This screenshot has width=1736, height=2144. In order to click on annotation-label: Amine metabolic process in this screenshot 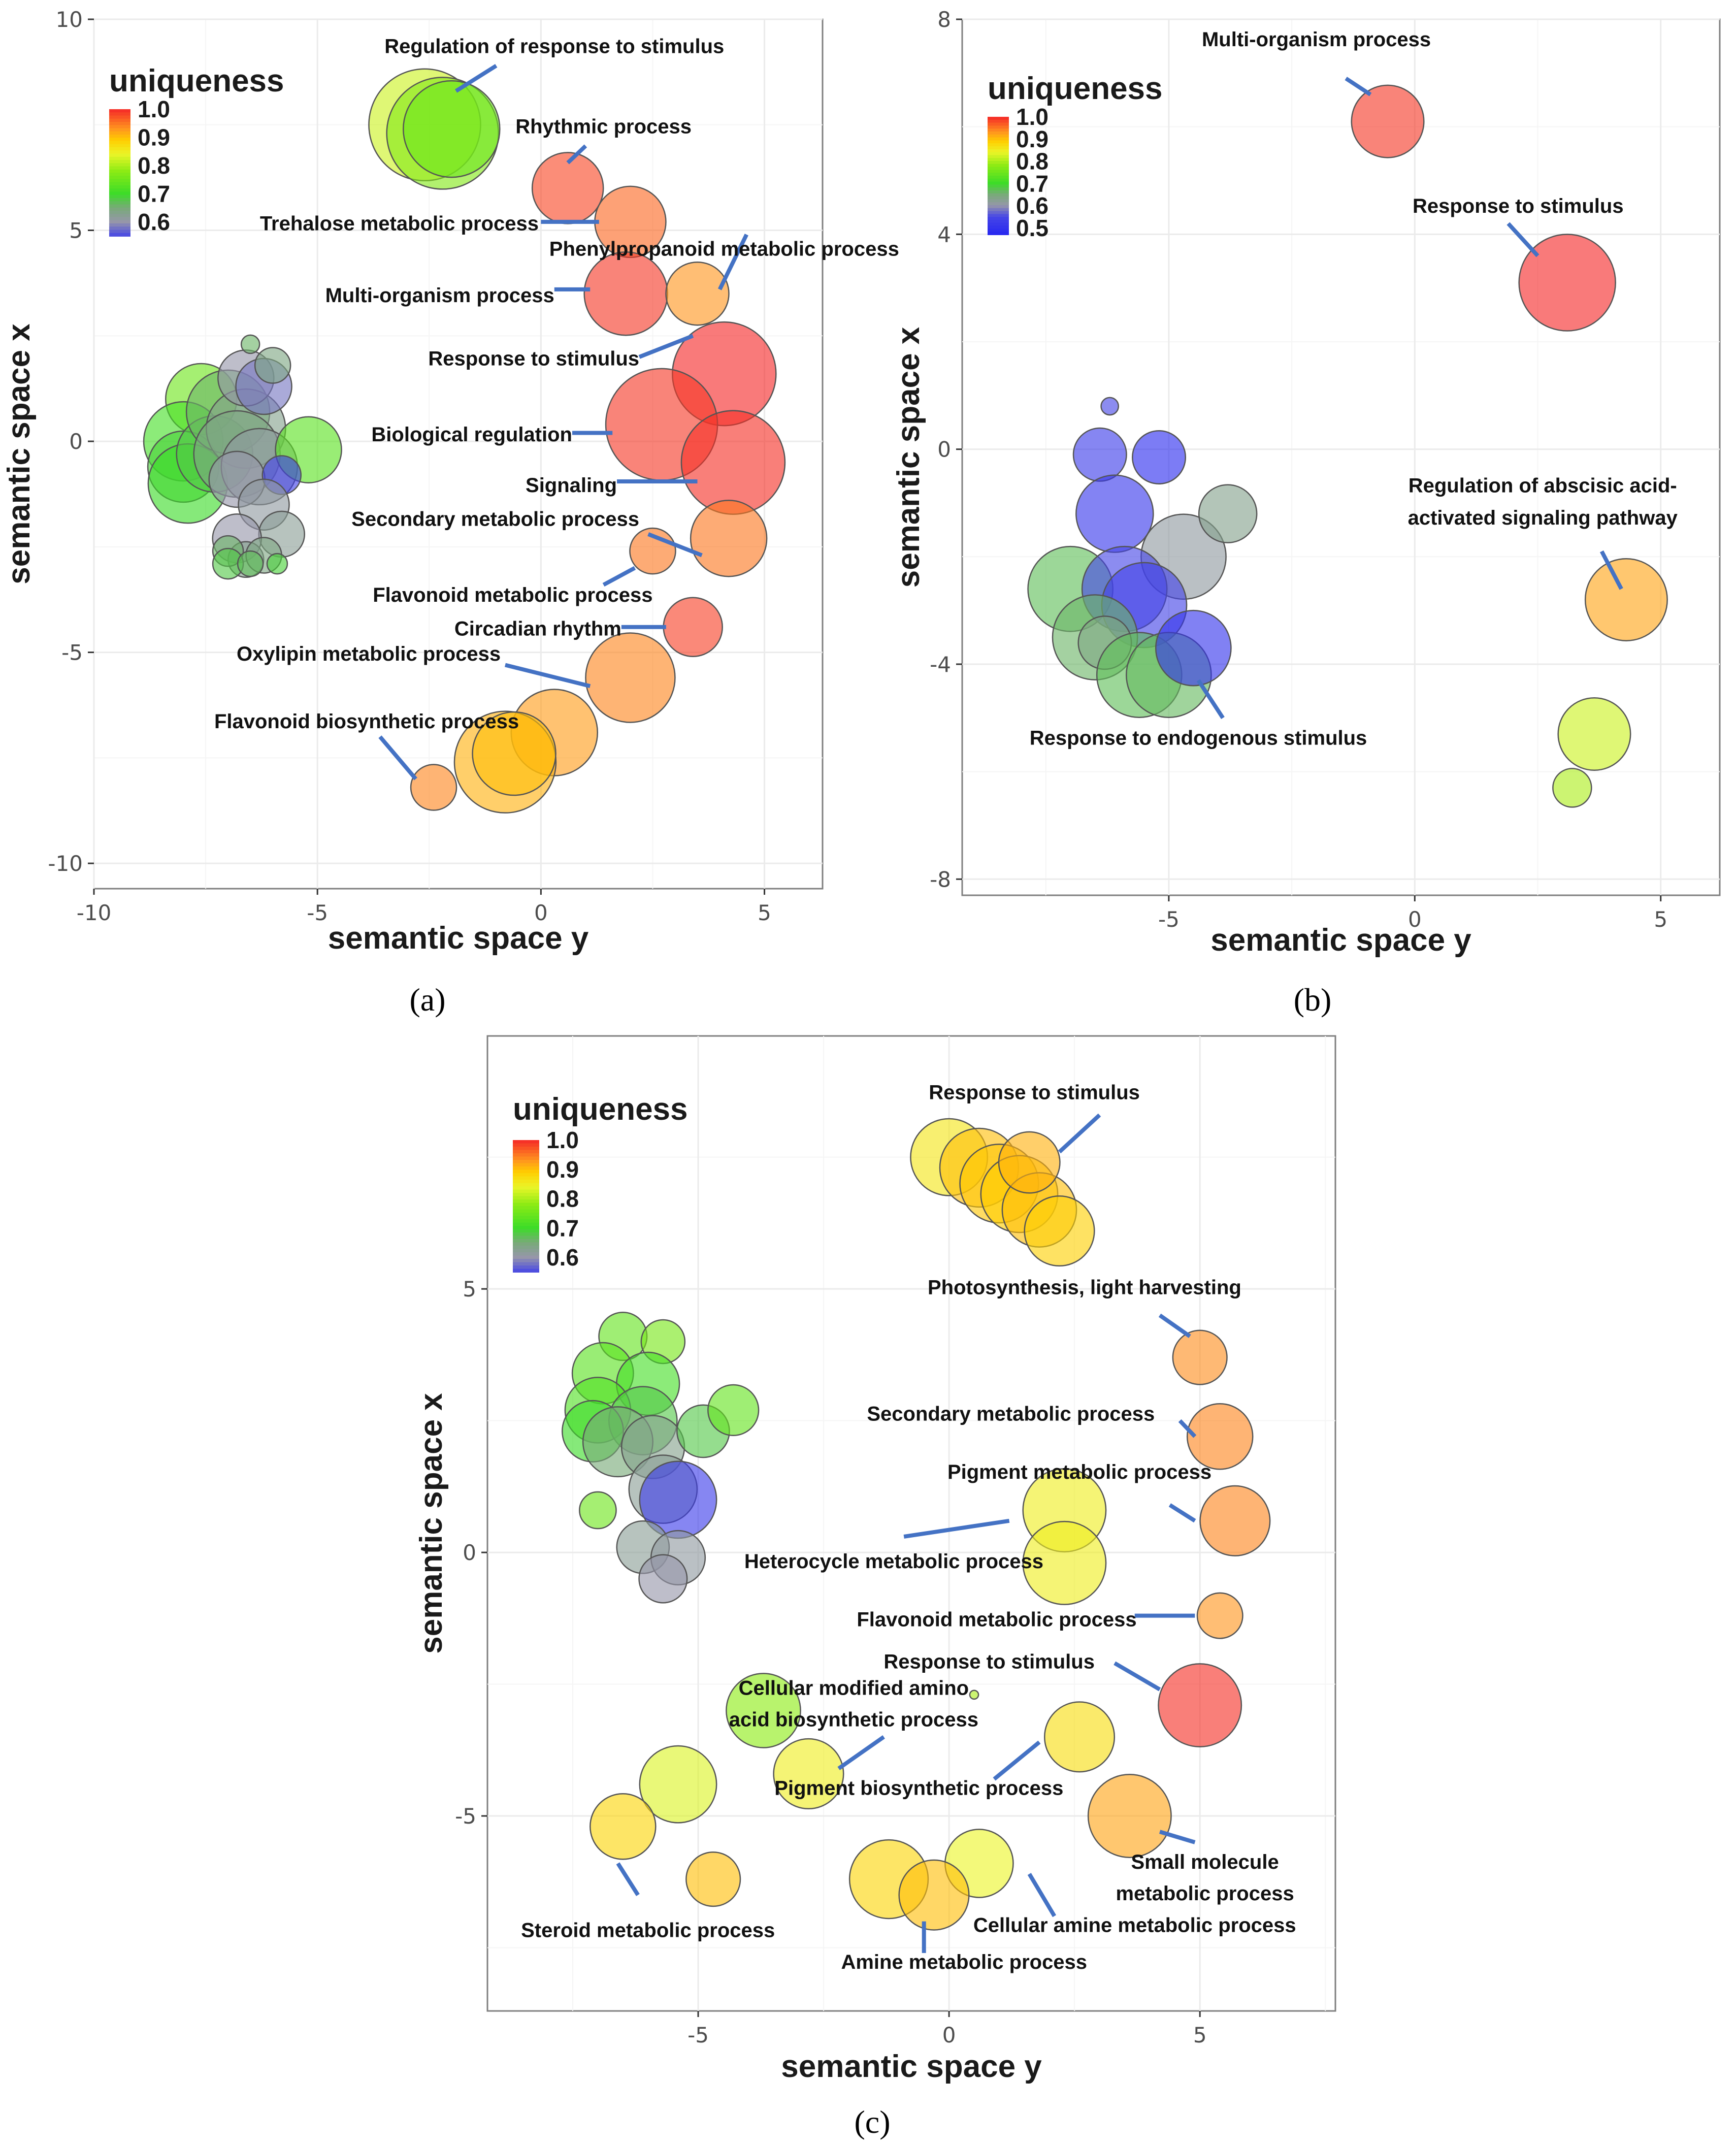, I will do `click(964, 1962)`.